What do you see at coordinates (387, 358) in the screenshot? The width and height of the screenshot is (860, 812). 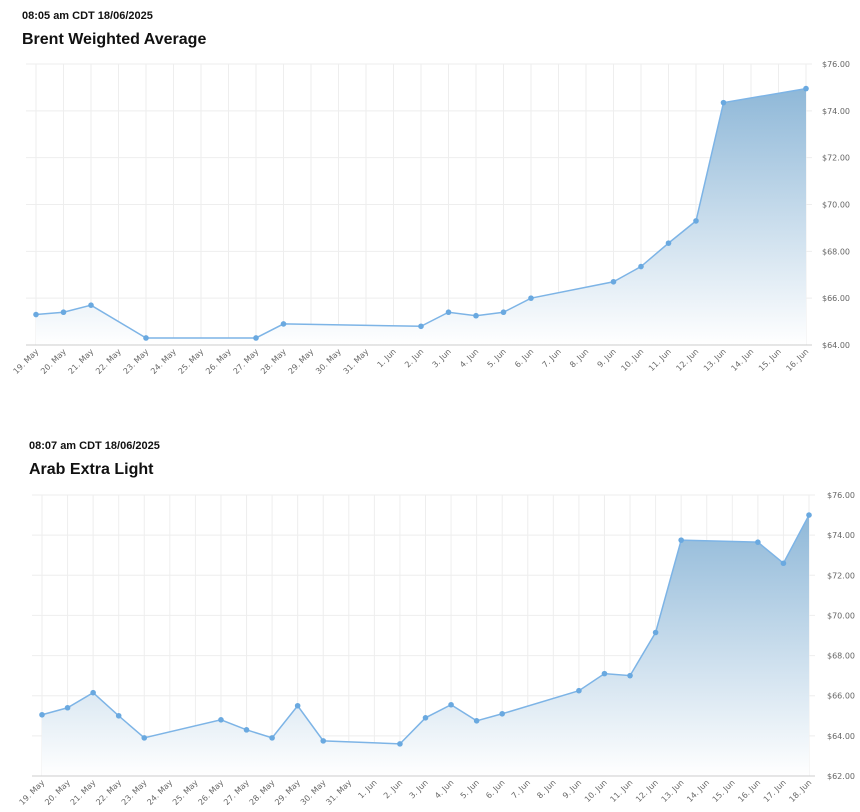 I see `x-tick-label: 1. Jun` at bounding box center [387, 358].